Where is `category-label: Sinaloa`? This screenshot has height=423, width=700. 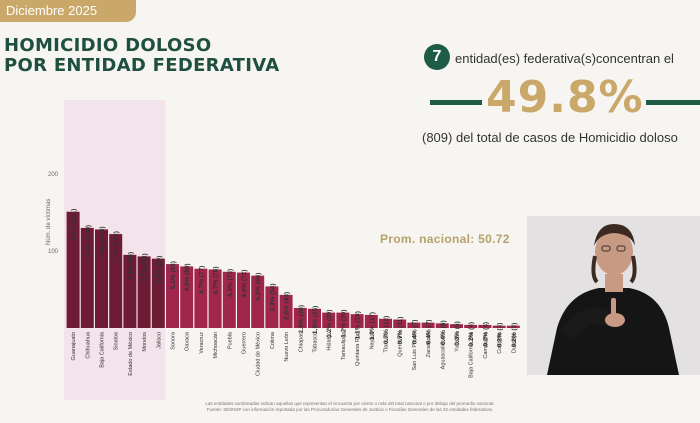 category-label: Sinaloa is located at coordinates (117, 340).